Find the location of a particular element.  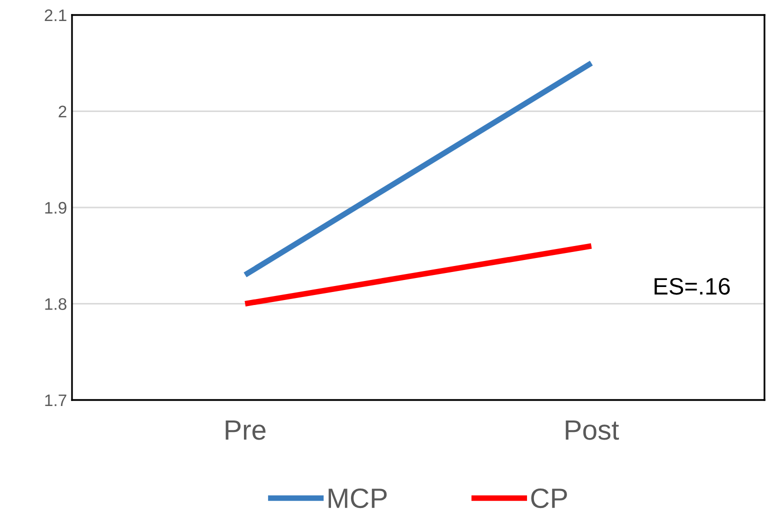

legend-label: CP is located at coordinates (549, 498).